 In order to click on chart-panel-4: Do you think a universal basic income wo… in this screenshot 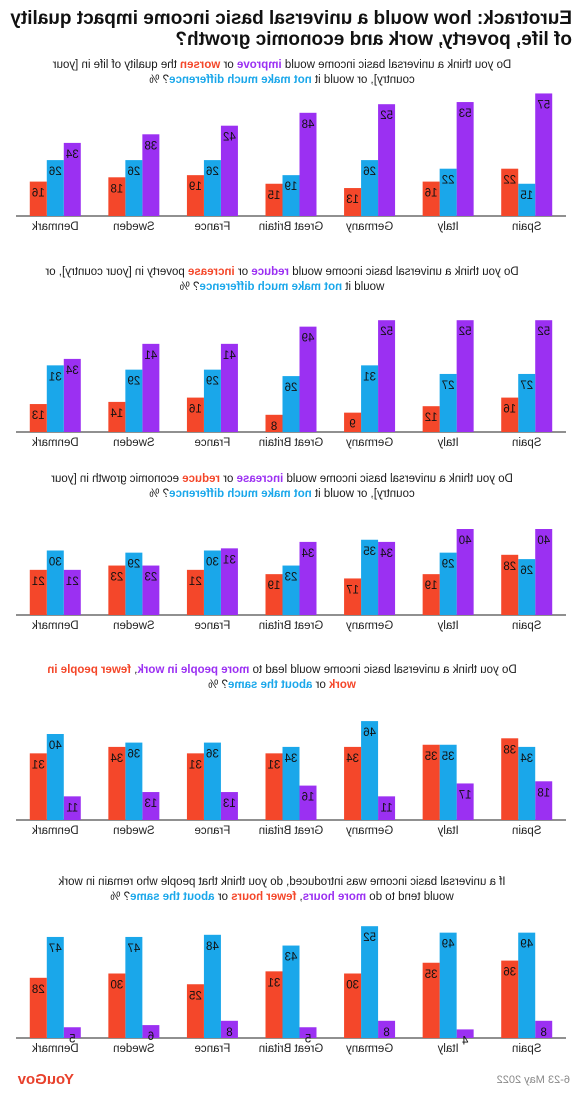, I will do `click(291, 750)`.